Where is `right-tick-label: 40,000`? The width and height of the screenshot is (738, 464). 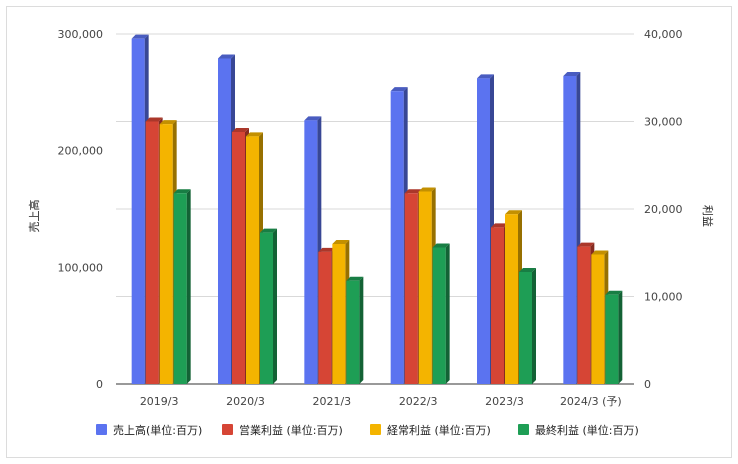
right-tick-label: 40,000 is located at coordinates (663, 34).